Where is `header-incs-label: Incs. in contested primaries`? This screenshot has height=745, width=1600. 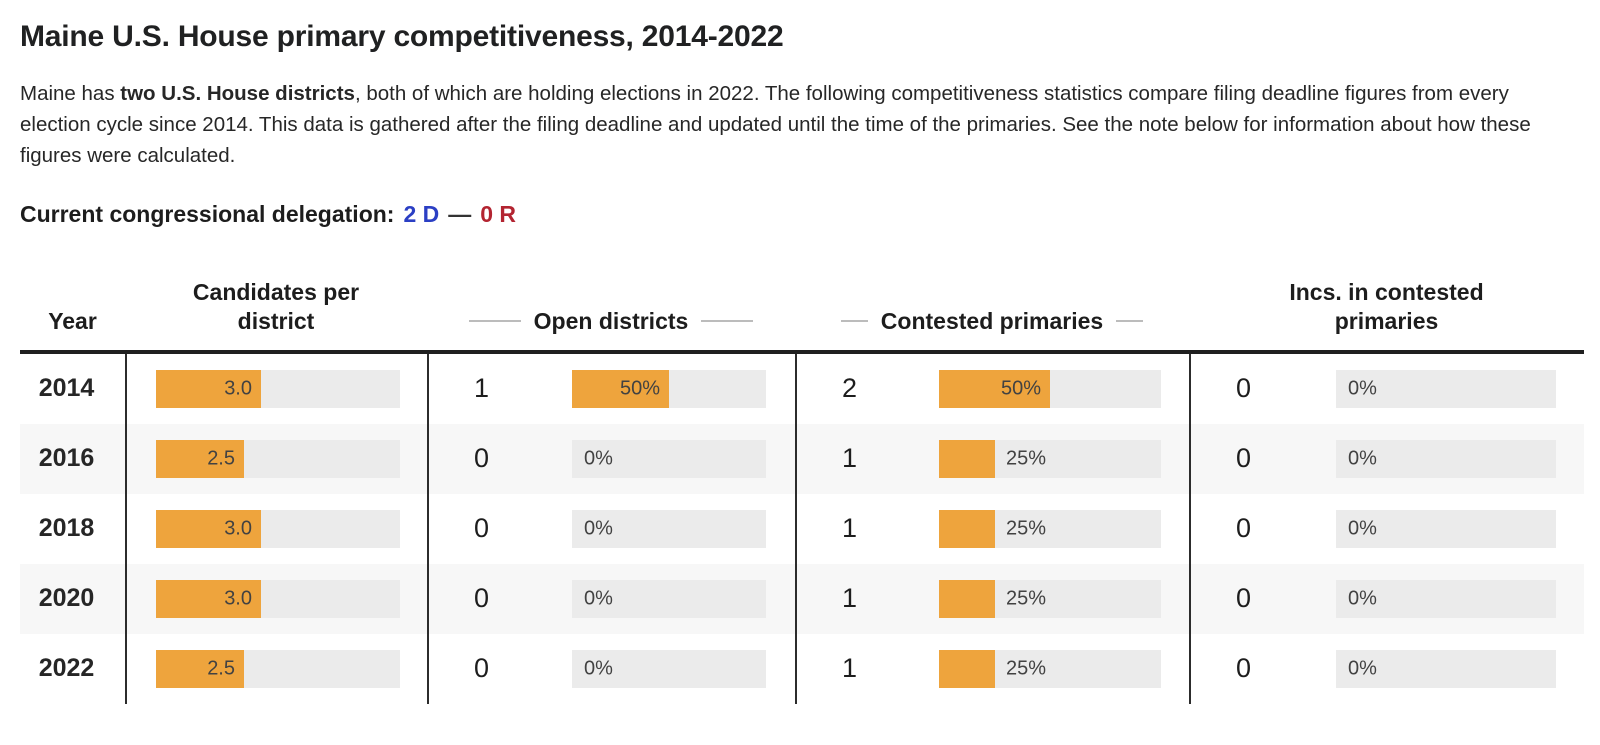 header-incs-label: Incs. in contested primaries is located at coordinates (1386, 306).